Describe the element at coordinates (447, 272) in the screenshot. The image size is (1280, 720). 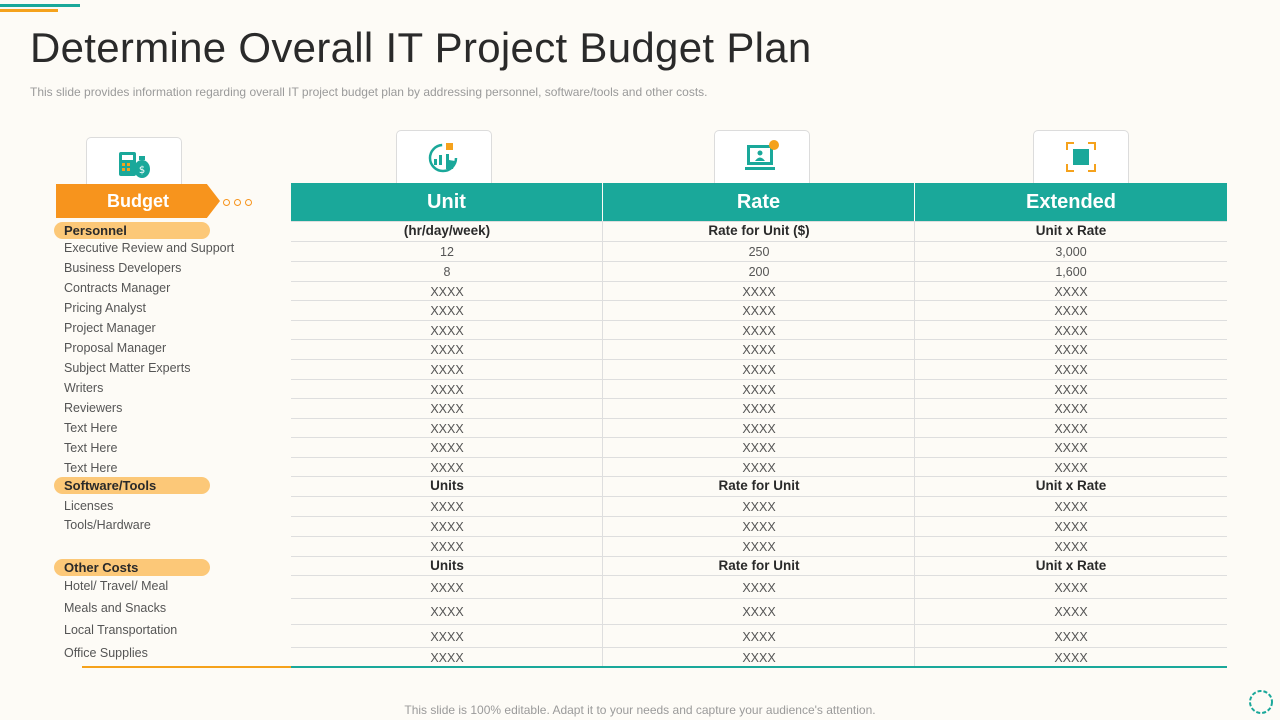
I see `table-cell: 8` at that location.